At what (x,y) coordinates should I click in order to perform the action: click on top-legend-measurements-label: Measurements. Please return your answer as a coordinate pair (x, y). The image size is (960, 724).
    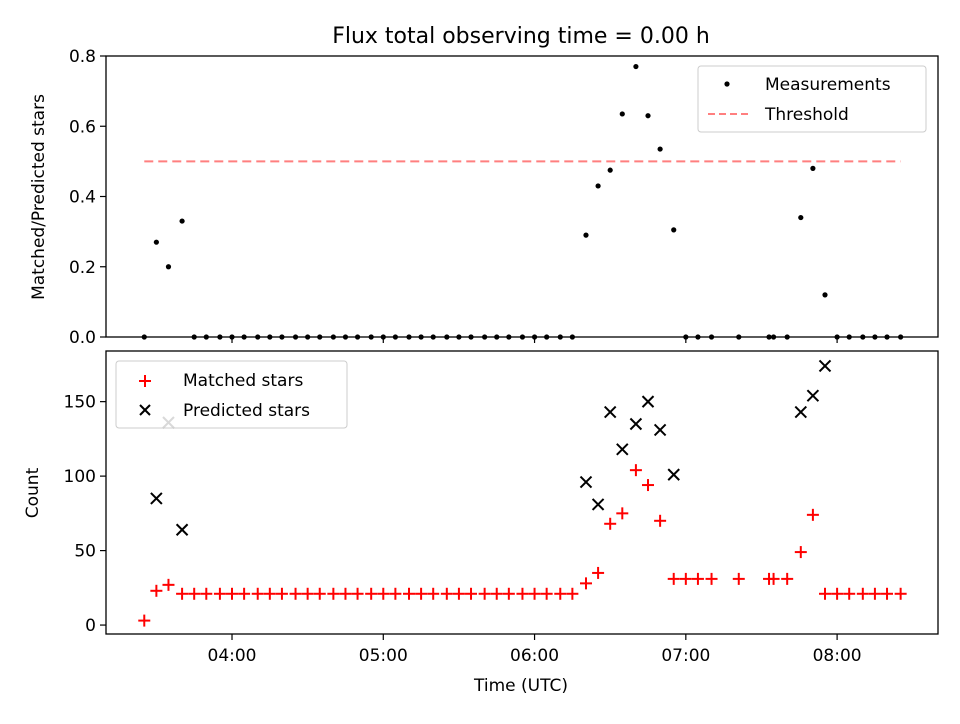
    Looking at the image, I should click on (828, 85).